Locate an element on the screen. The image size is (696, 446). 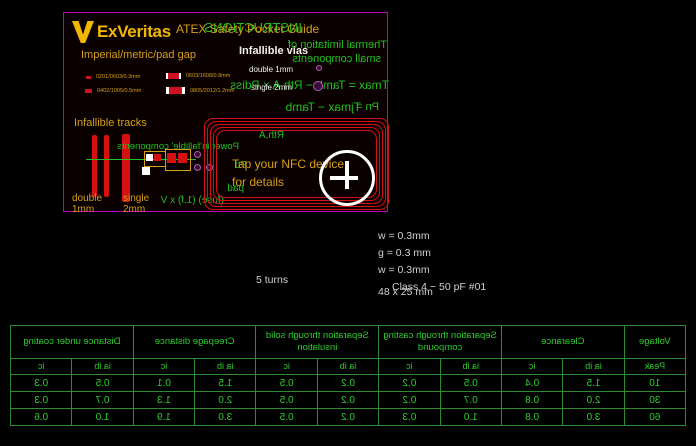
silk-rth-label: Rth,A is located at coordinates (271, 135).